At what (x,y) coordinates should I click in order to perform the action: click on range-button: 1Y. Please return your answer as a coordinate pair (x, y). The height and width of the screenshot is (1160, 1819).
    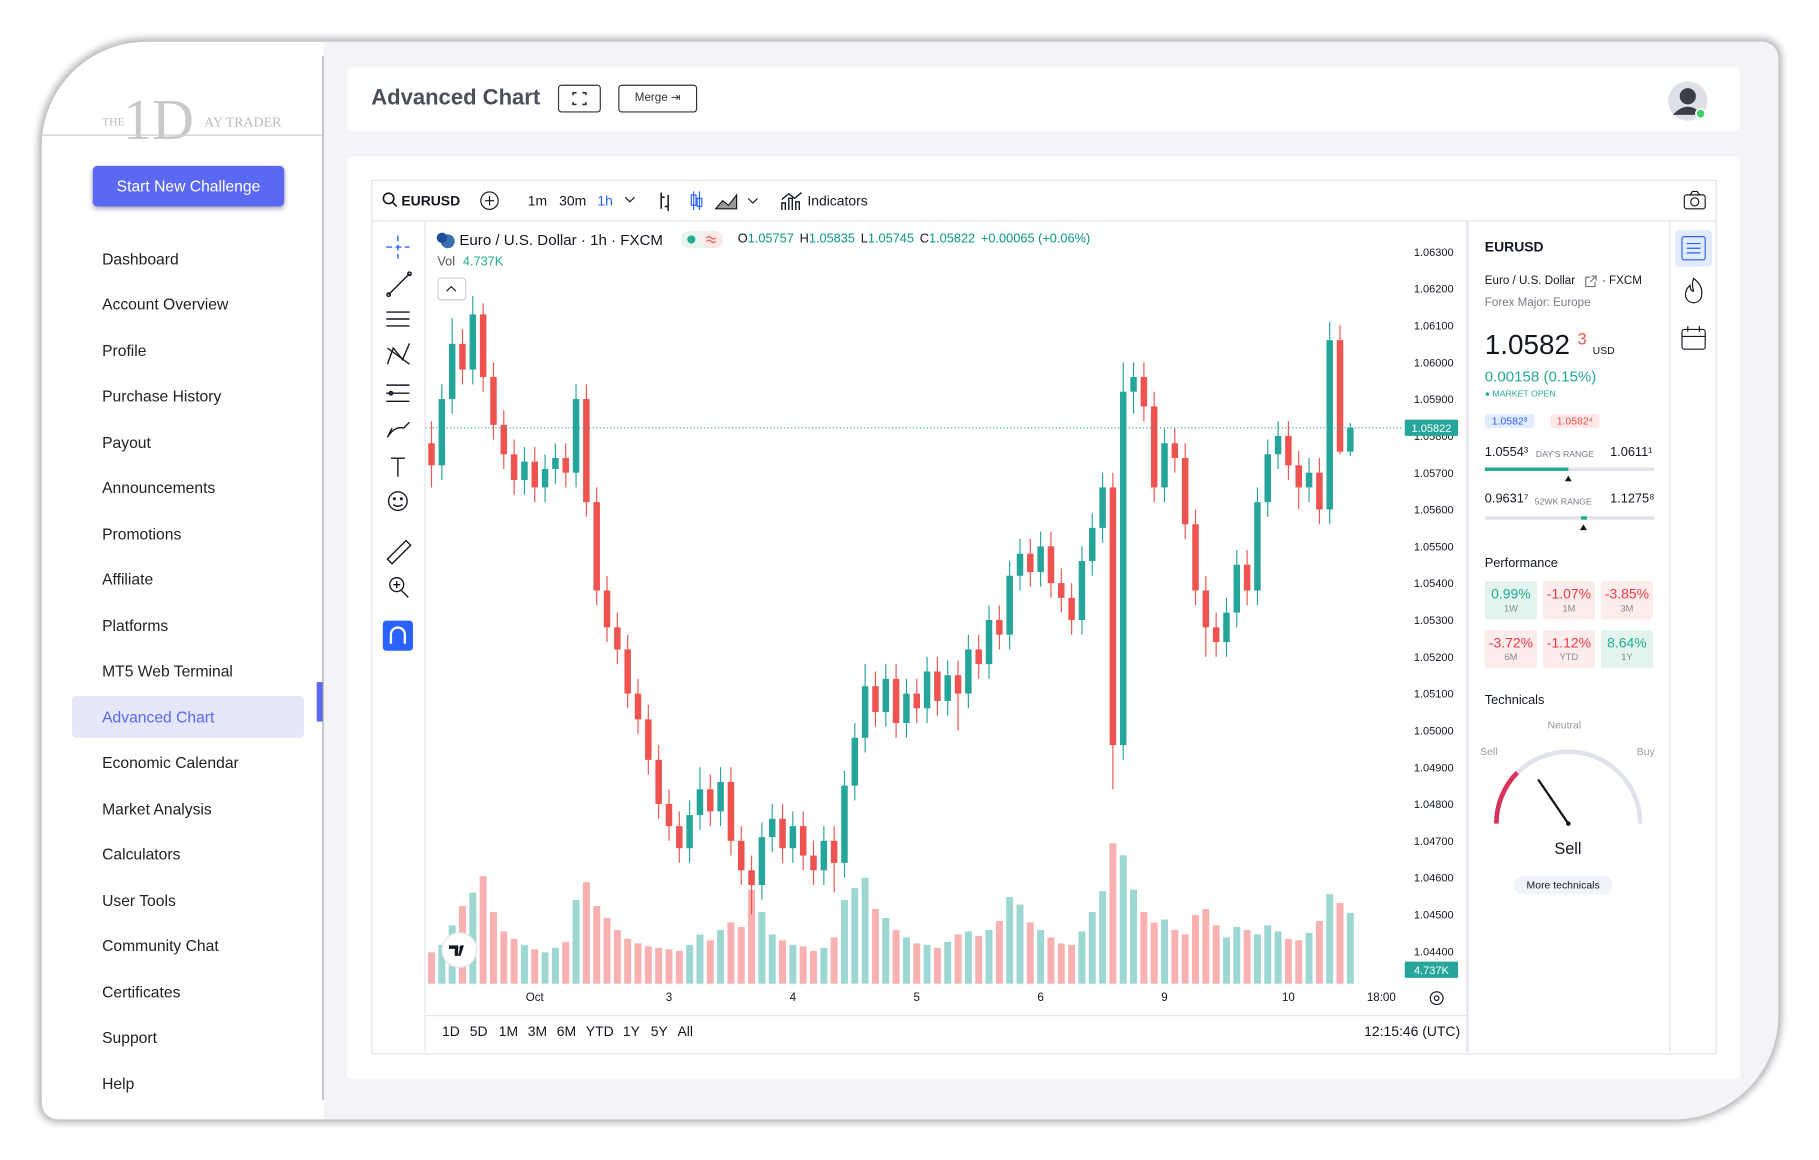
    Looking at the image, I should click on (631, 1031).